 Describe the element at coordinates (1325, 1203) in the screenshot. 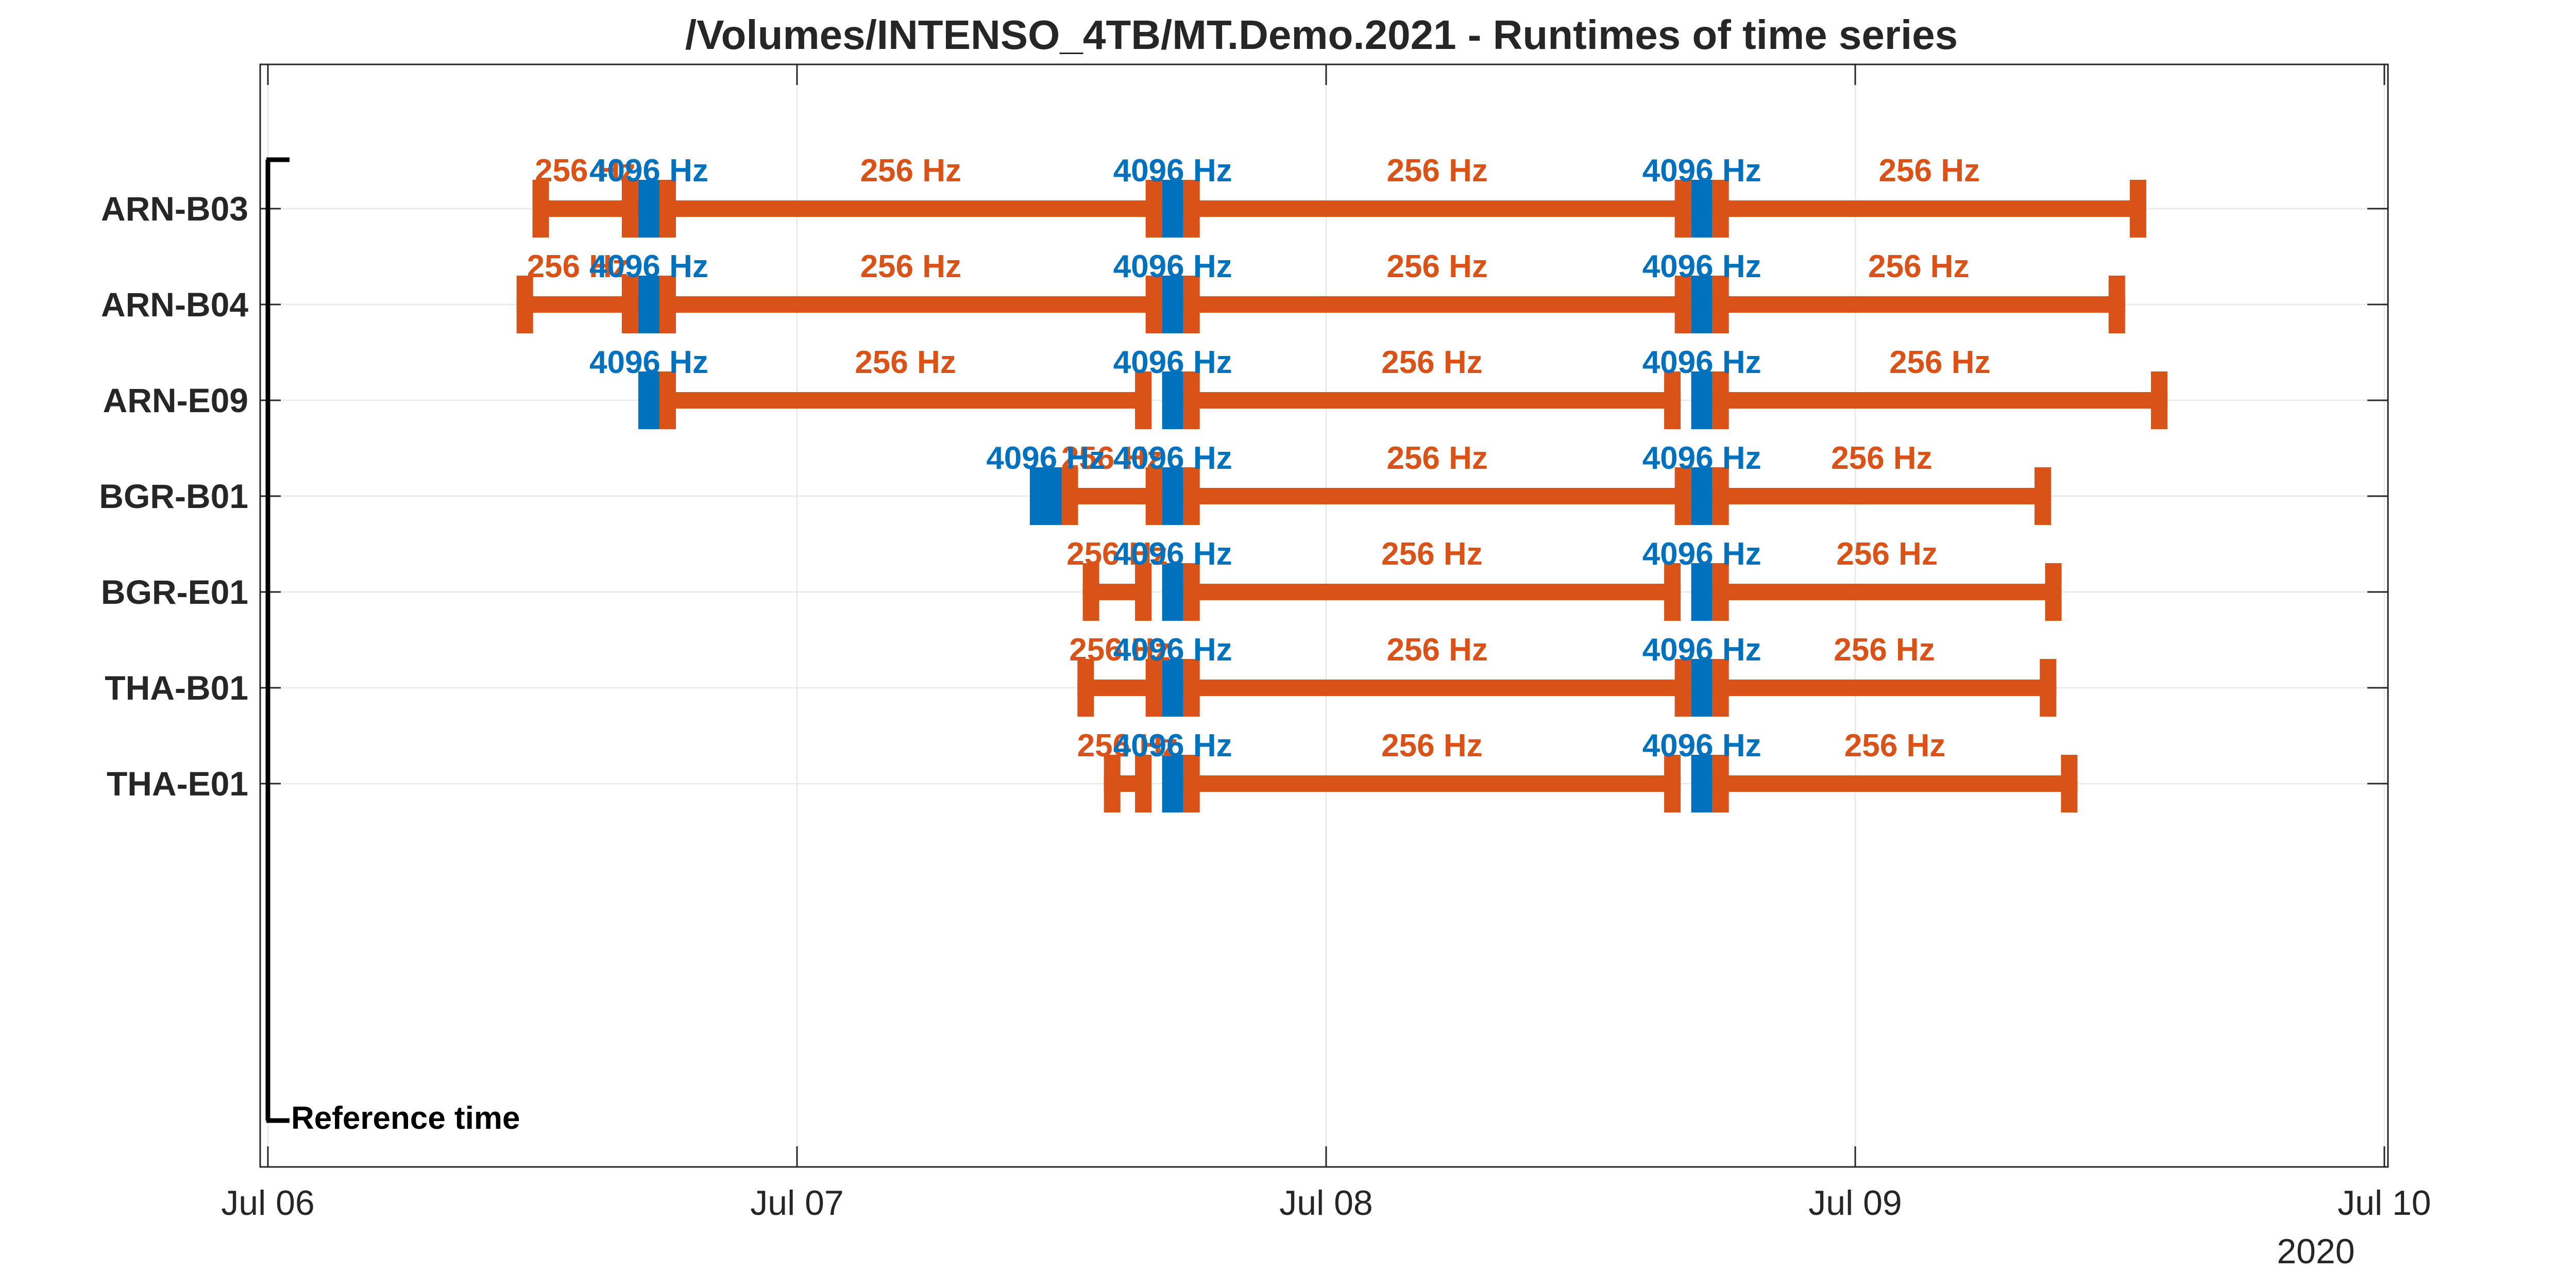

I see `x-tick-label: Jul 08` at that location.